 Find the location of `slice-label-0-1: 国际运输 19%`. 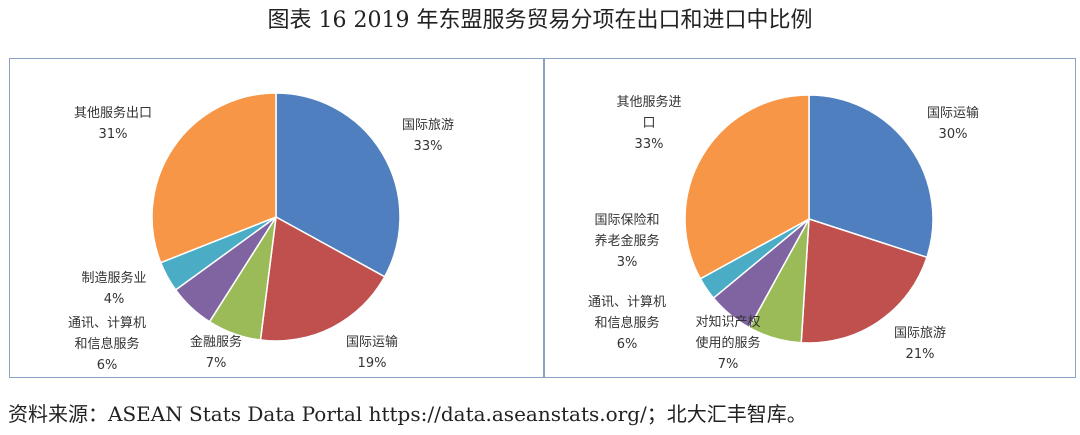

slice-label-0-1: 国际运输 19% is located at coordinates (372, 352).